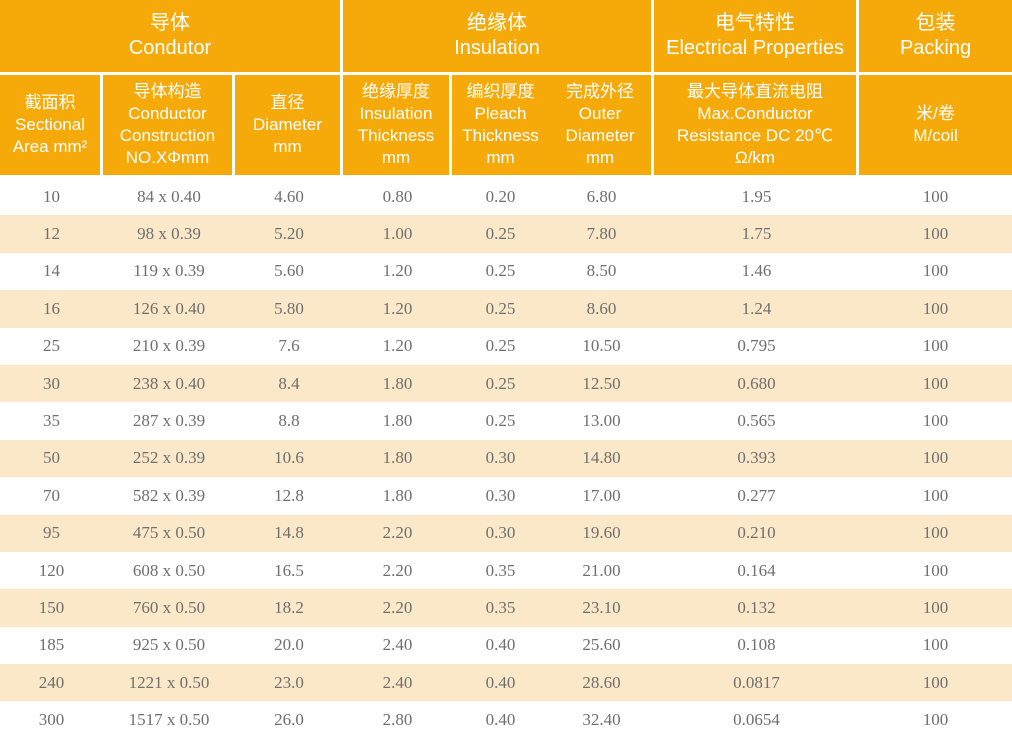 Image resolution: width=1012 pixels, height=739 pixels. What do you see at coordinates (169, 271) in the screenshot?
I see `cell-conductor-construction: 119 x 0.39` at bounding box center [169, 271].